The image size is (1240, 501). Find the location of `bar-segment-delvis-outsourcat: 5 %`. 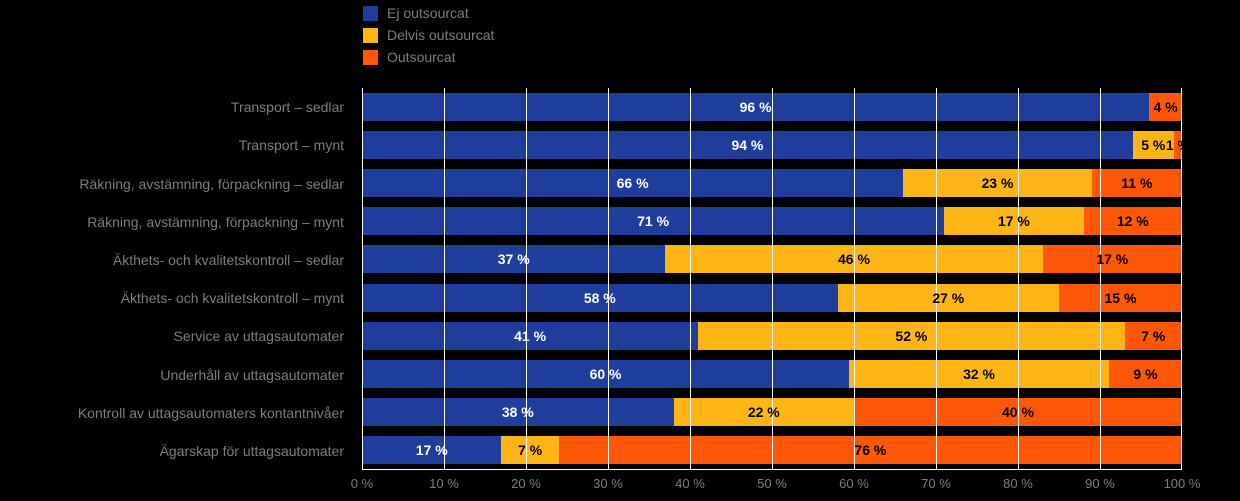

bar-segment-delvis-outsourcat: 5 % is located at coordinates (1153, 145).